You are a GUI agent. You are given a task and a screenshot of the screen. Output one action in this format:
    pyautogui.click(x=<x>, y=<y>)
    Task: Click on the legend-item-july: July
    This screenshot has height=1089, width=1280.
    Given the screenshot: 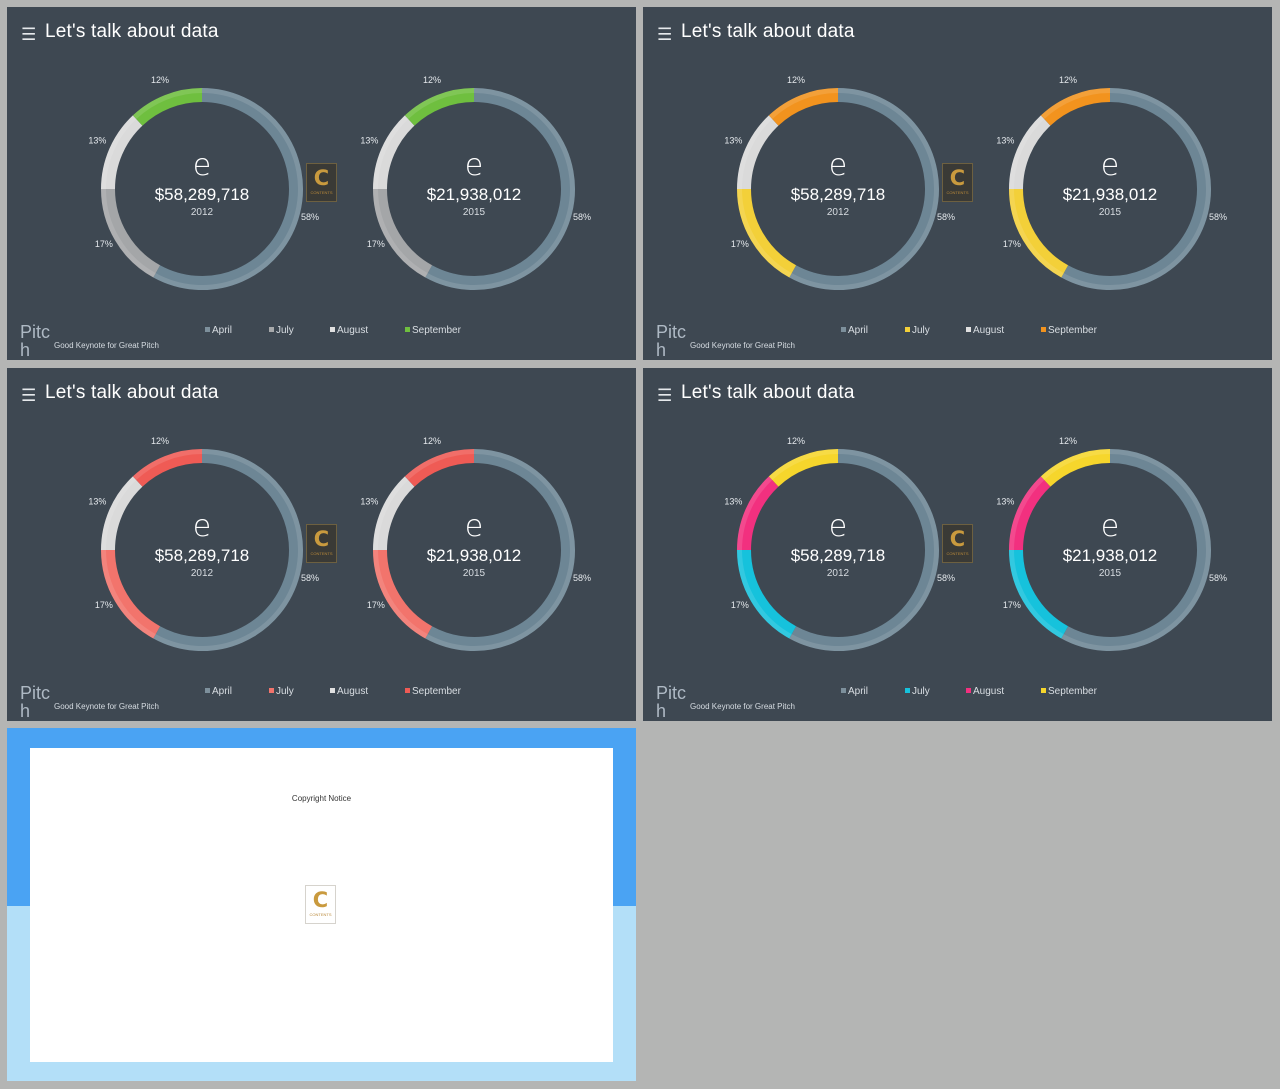 What is the action you would take?
    pyautogui.click(x=917, y=691)
    